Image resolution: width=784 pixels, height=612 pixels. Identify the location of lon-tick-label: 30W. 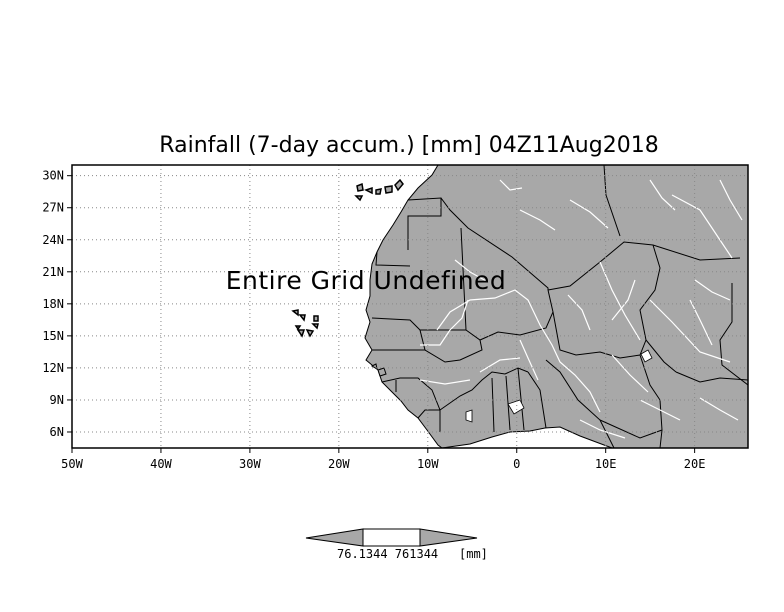
(250, 464).